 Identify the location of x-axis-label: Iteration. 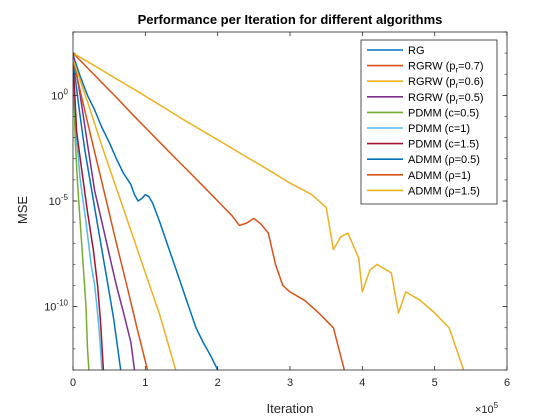
(290, 408).